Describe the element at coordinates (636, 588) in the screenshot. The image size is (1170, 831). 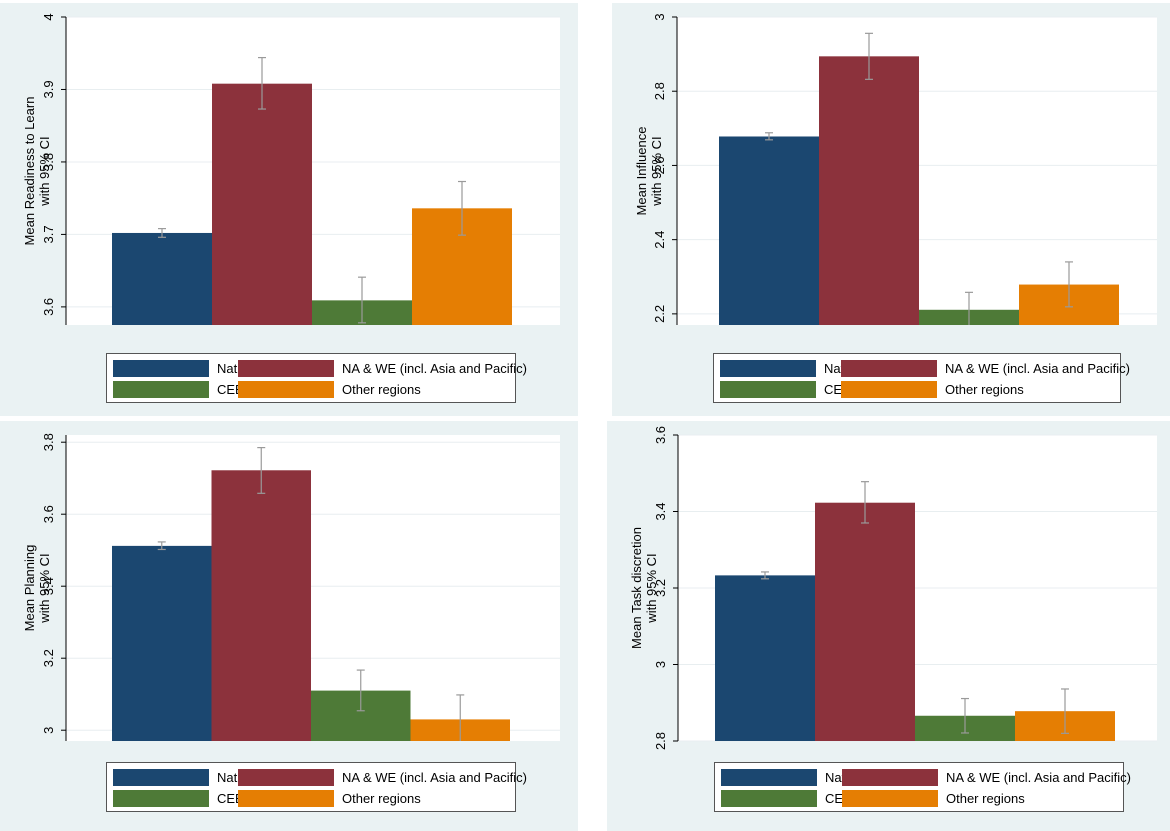
I see `y-axis-title: Mean Task discretion` at that location.